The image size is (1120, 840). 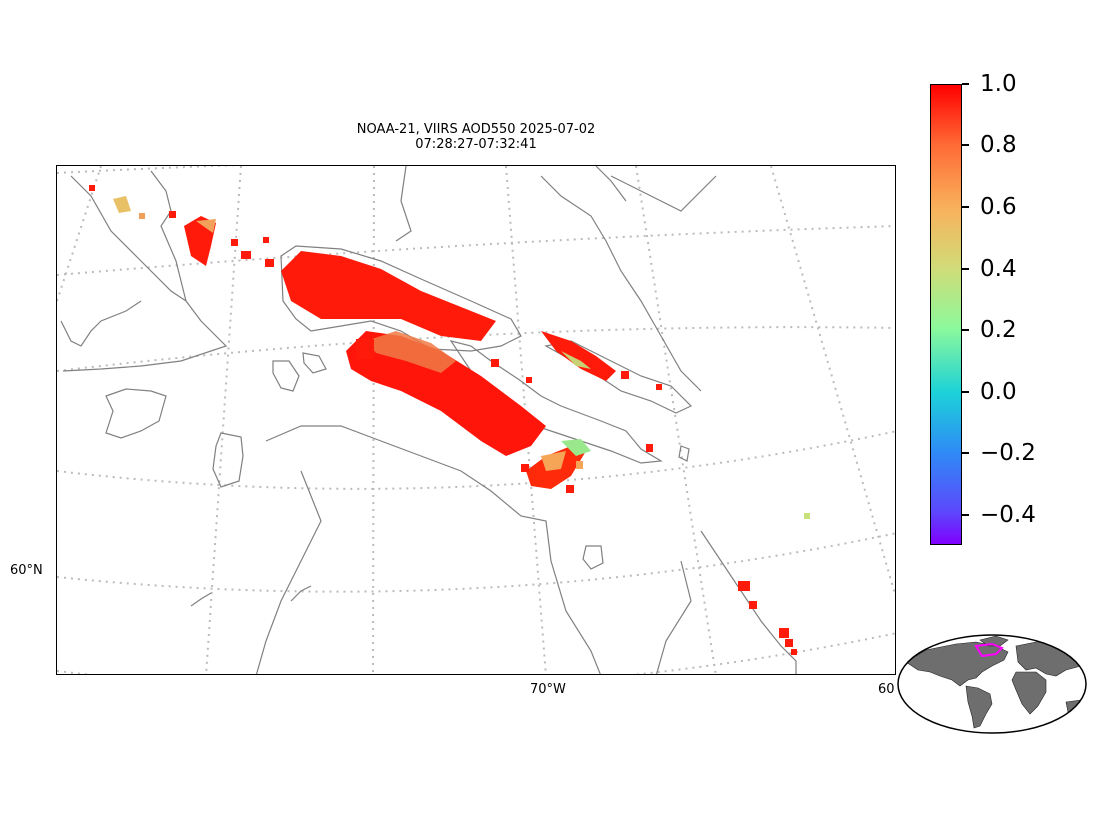 I want to click on colorbar-tick-label: 0.0, so click(x=998, y=392).